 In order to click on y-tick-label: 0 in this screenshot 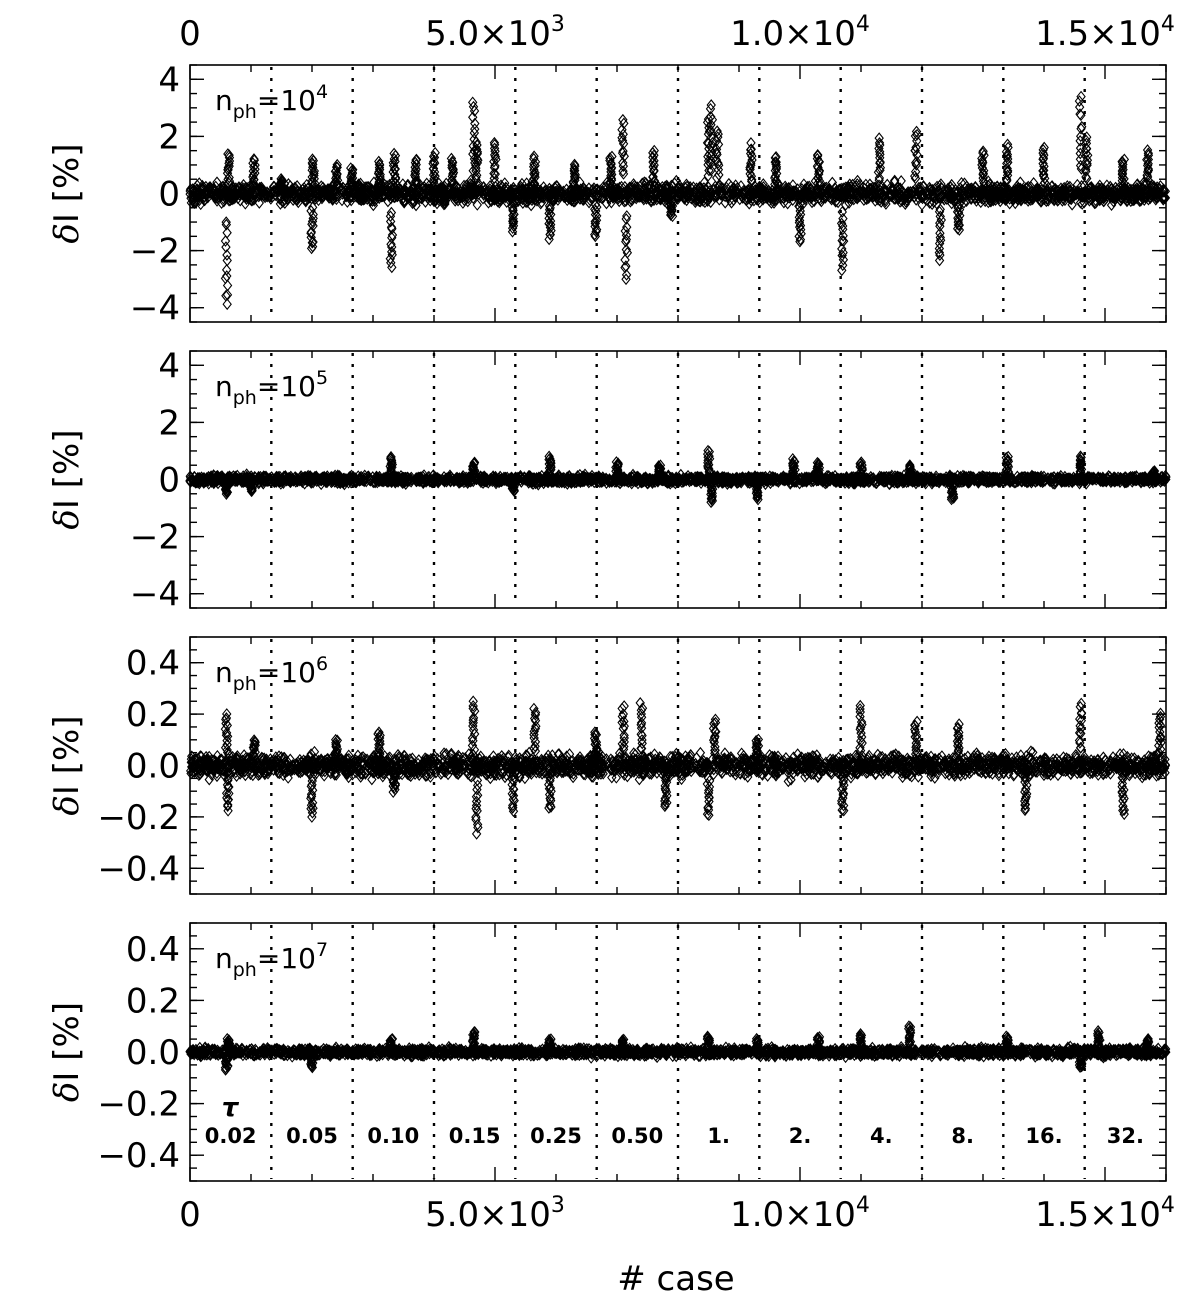, I will do `click(169, 195)`.